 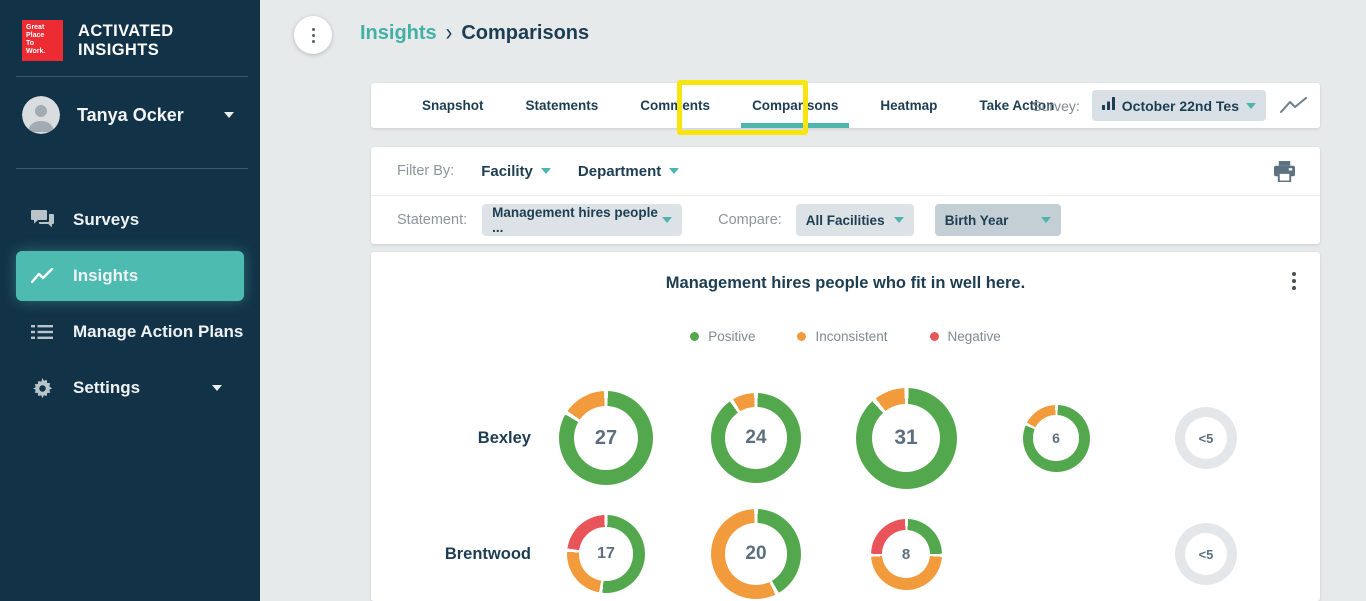 I want to click on donut-cell: 24, so click(x=756, y=438).